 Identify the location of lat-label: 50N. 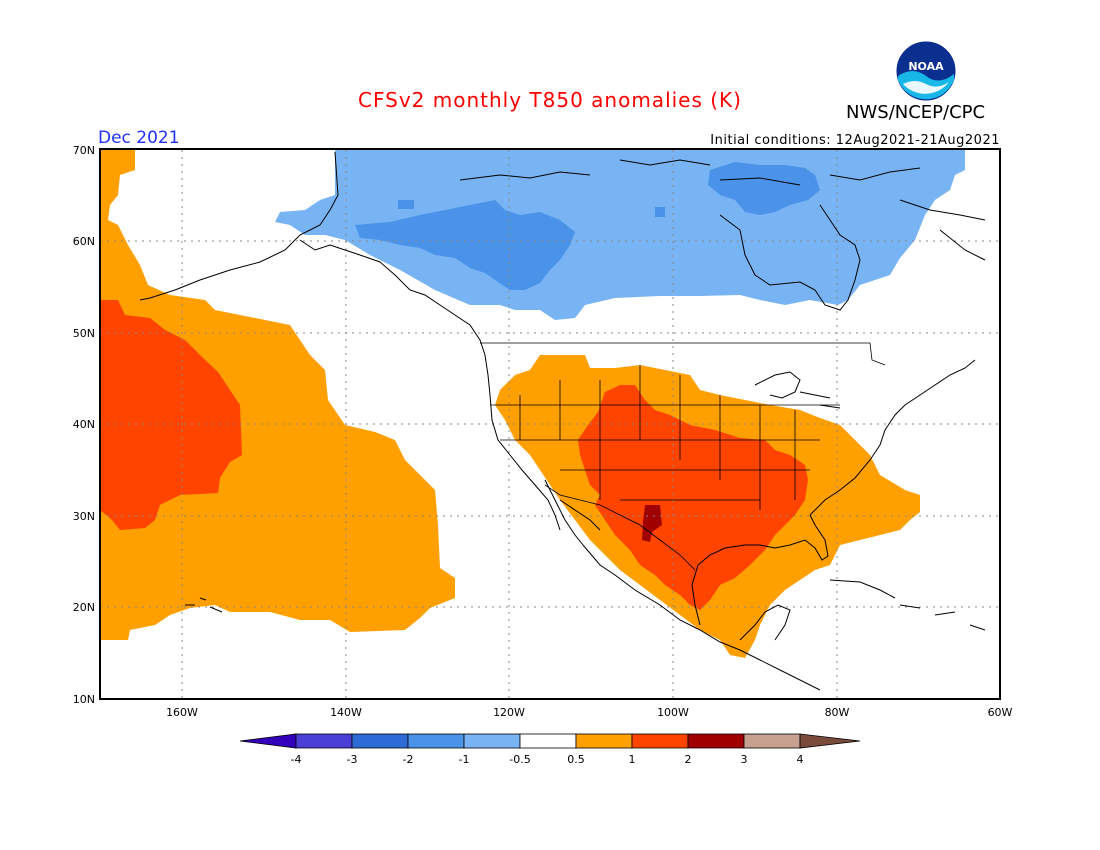
(84, 333).